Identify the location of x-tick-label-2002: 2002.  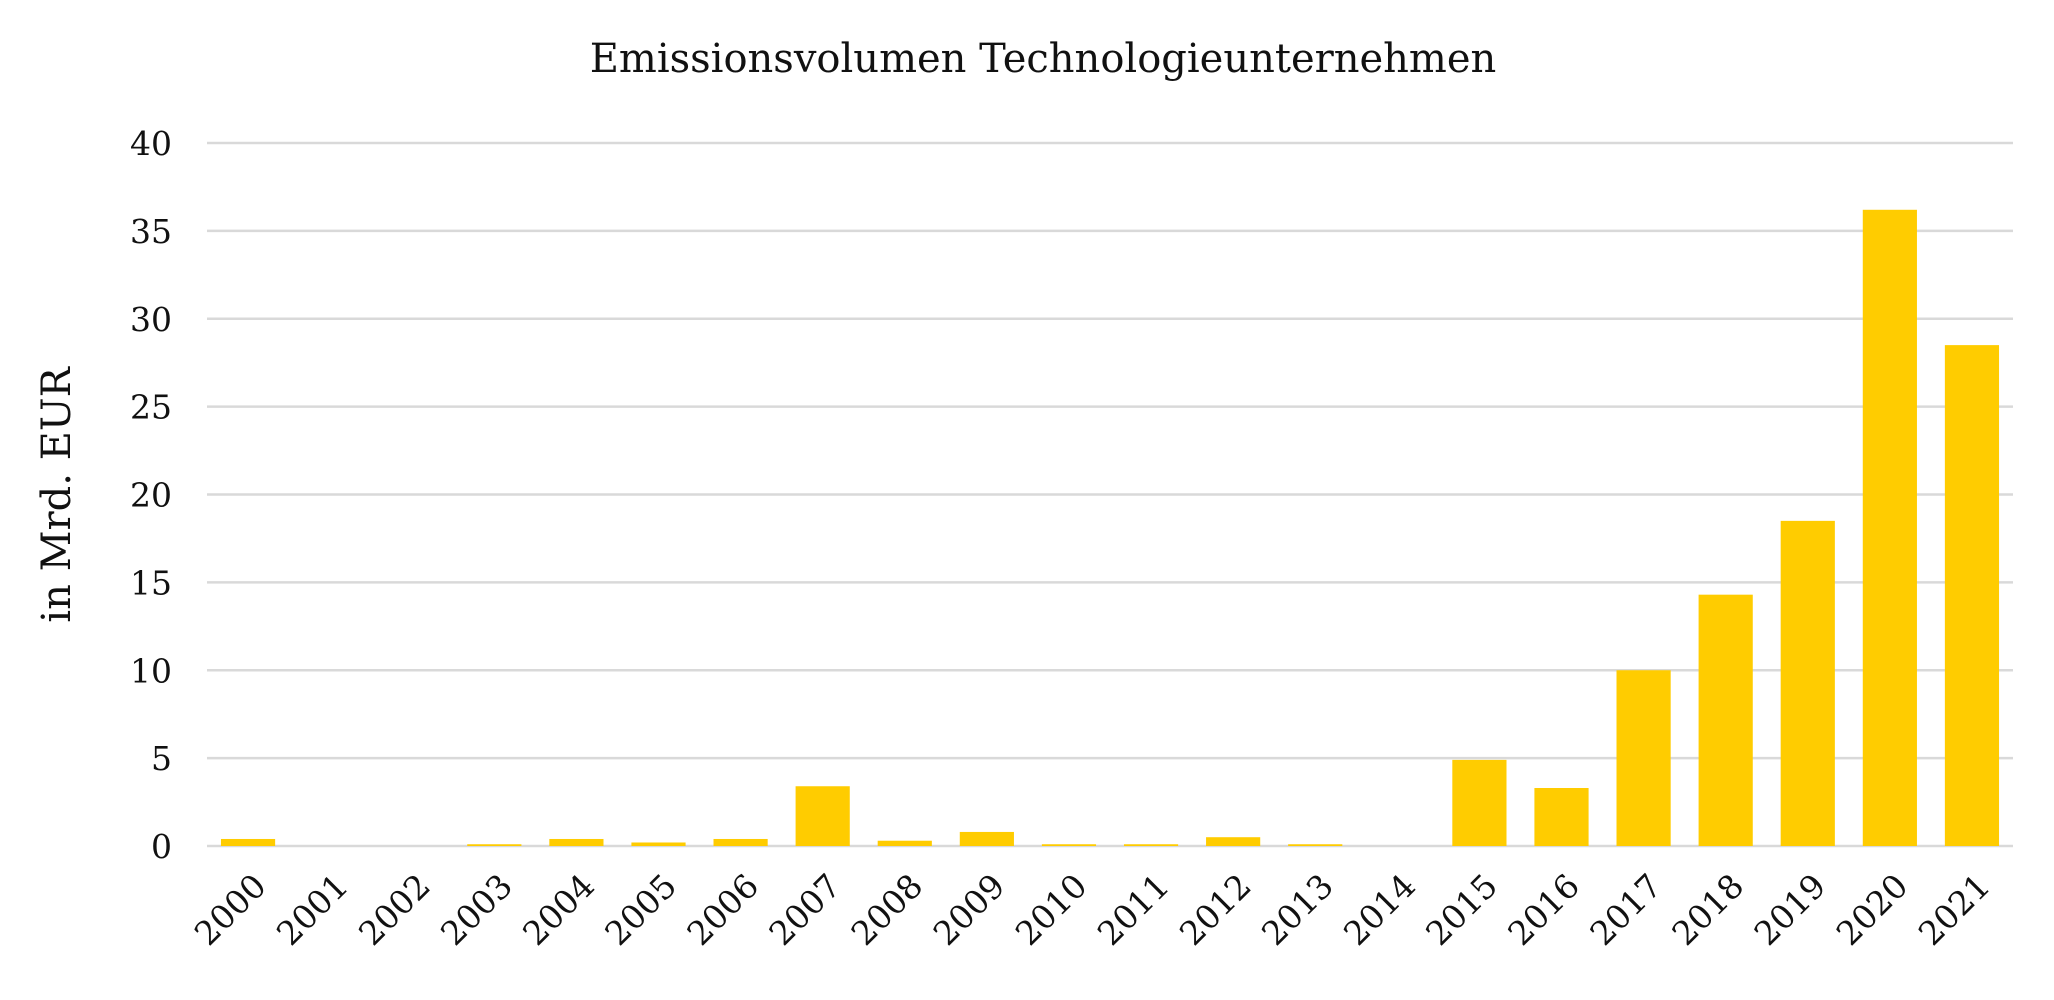
(394, 909).